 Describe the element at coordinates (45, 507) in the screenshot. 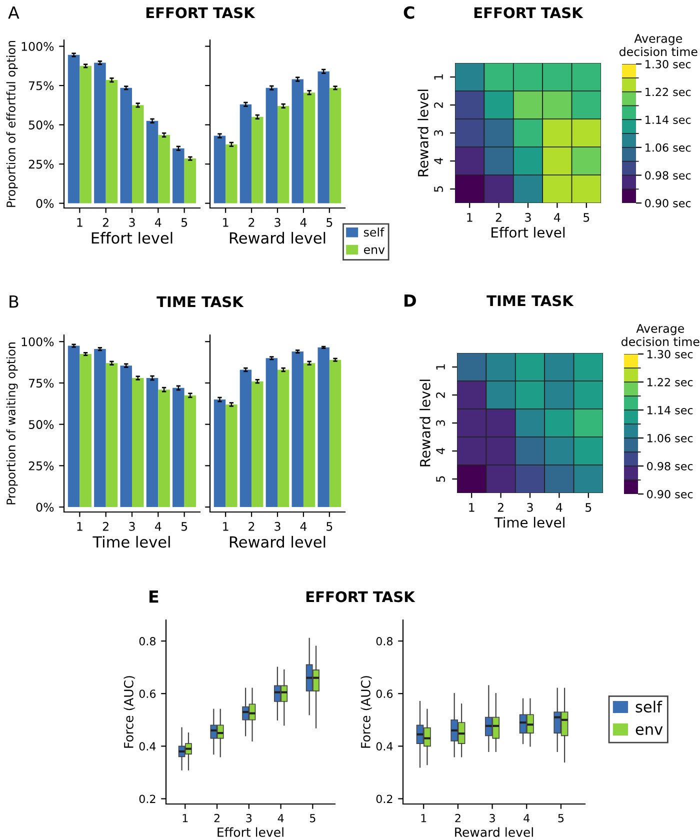

I see `y-tick-label: 0%` at that location.